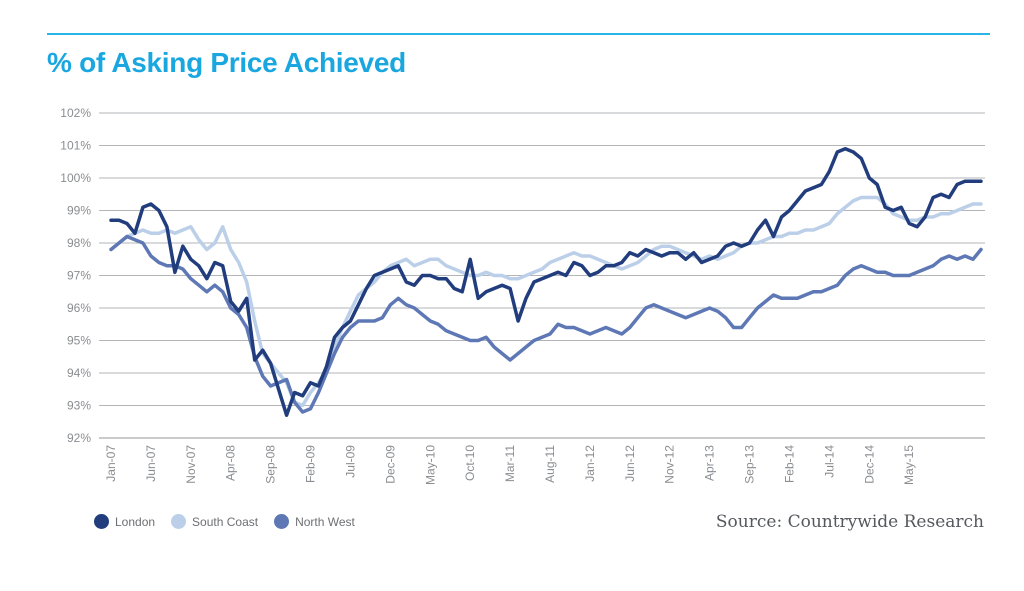 The image size is (1024, 591). I want to click on source-note: Source: Countrywide Research, so click(849, 522).